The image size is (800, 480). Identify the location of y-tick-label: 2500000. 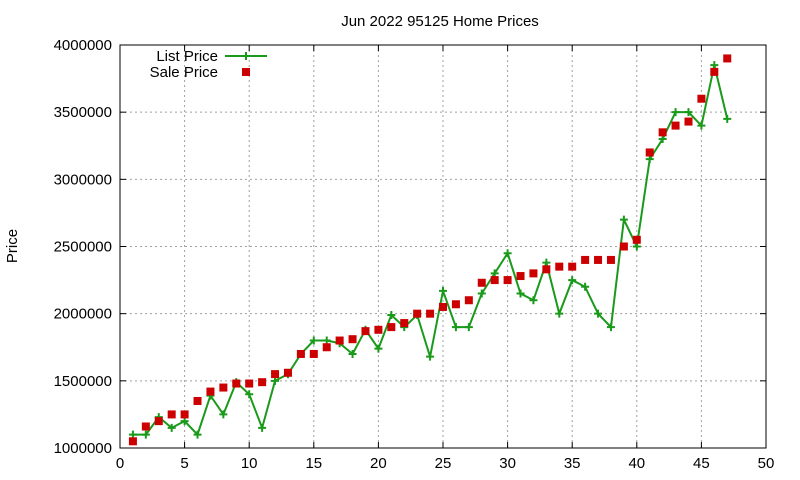
(83, 247).